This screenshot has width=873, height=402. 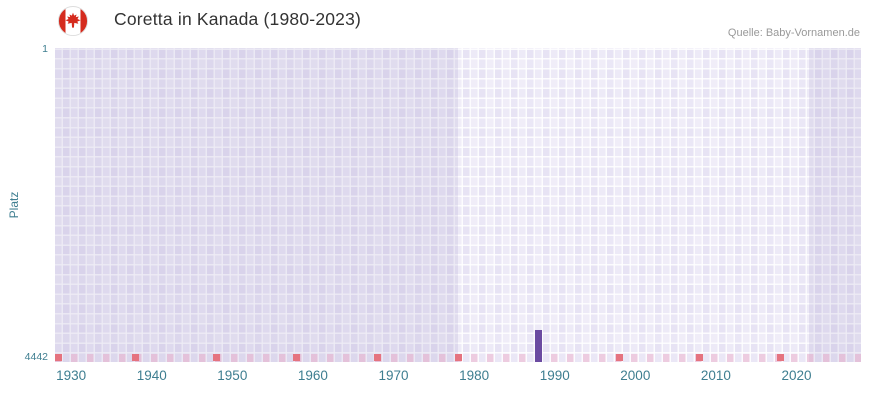 I want to click on x-tick-label: 1990, so click(x=554, y=375).